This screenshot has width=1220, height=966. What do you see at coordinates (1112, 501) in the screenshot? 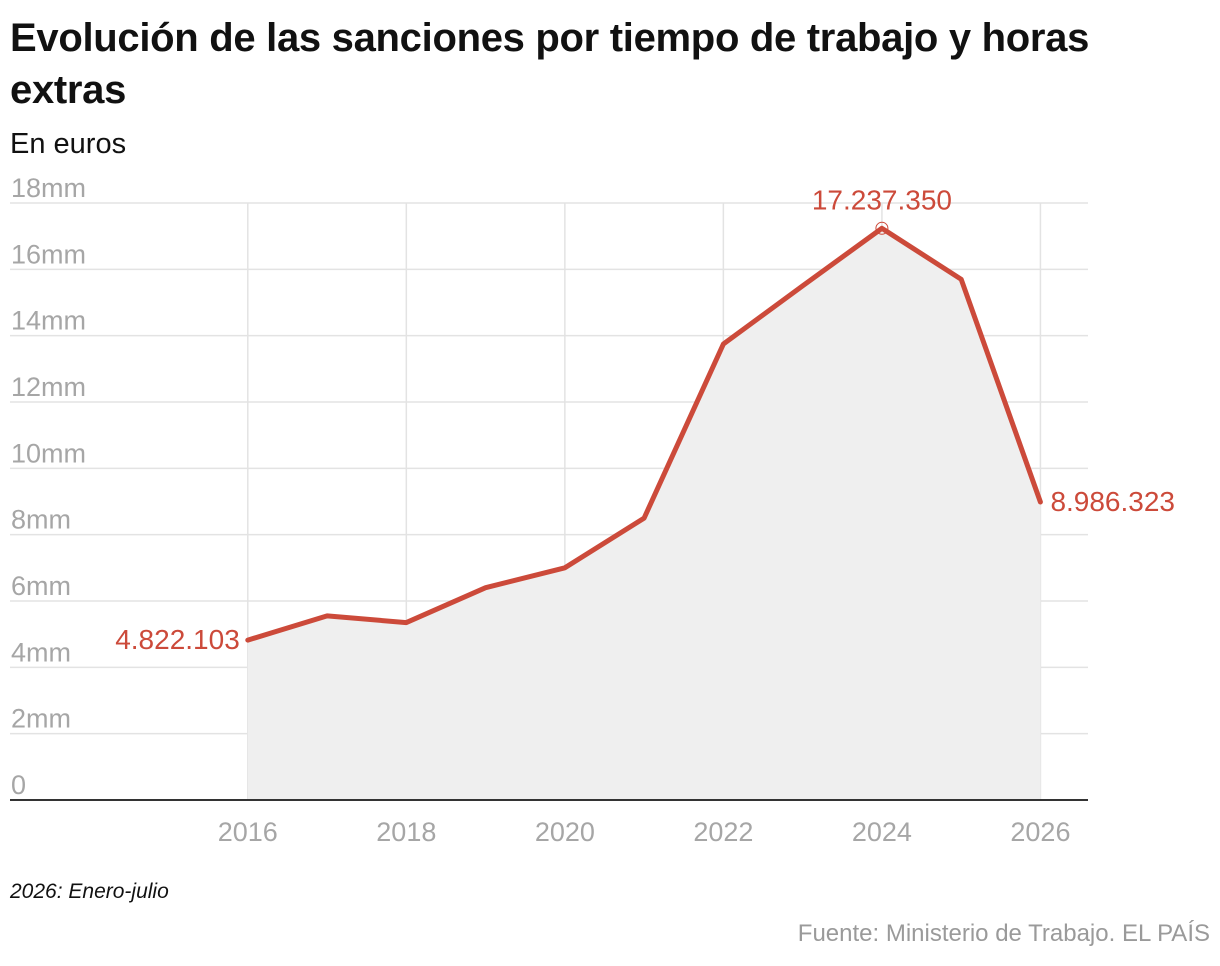
I see `data-label: 8.986.323` at bounding box center [1112, 501].